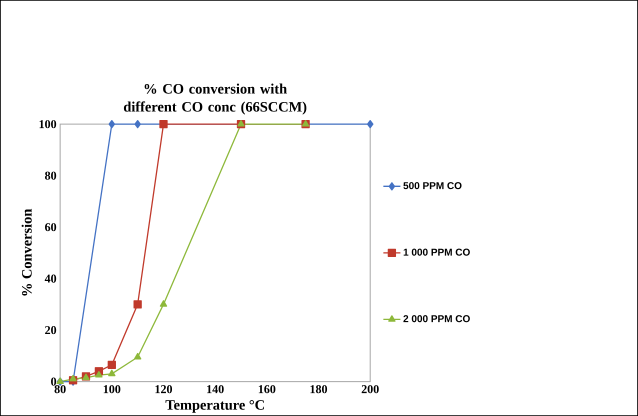 The height and width of the screenshot is (416, 638). Describe the element at coordinates (50, 278) in the screenshot. I see `y-tick-label: 40` at that location.